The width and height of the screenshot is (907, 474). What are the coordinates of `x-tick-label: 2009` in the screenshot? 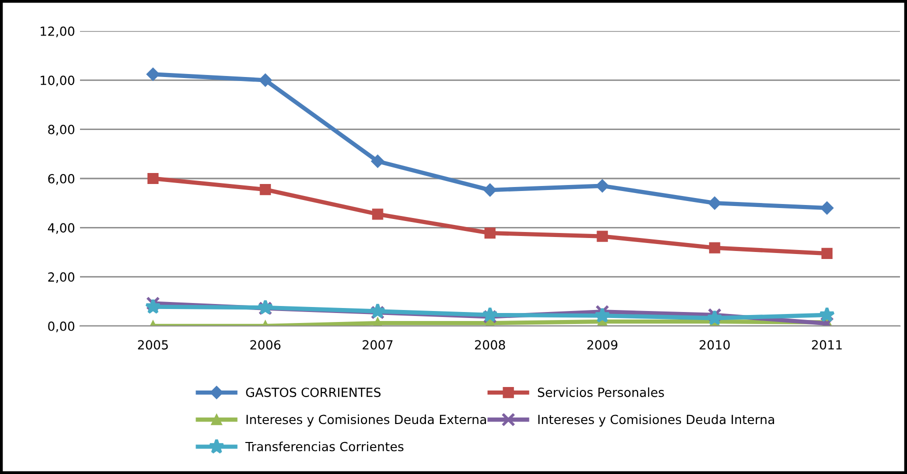 It's located at (602, 345).